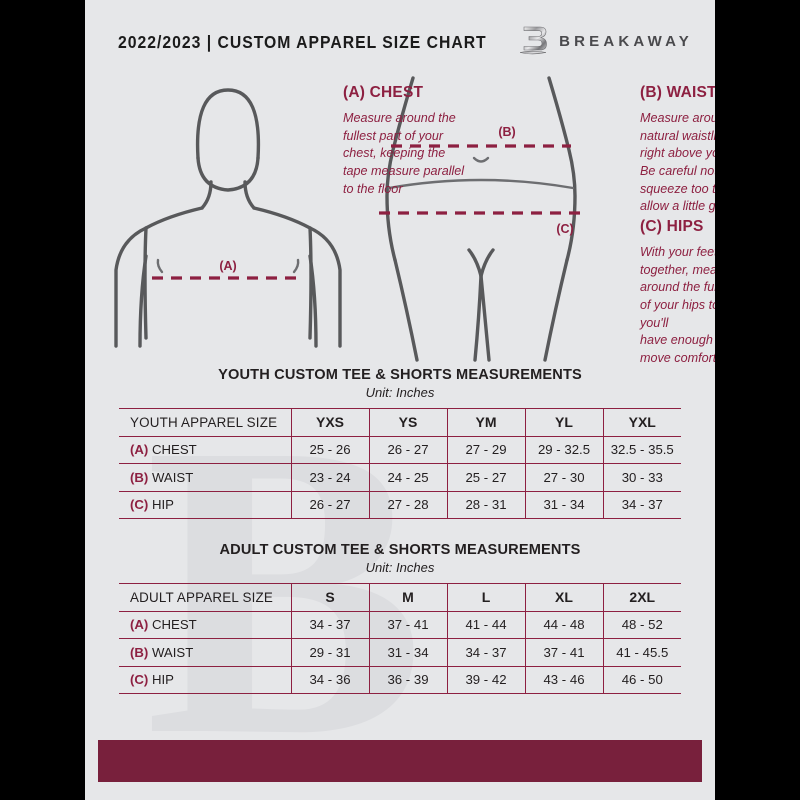 The height and width of the screenshot is (800, 800). I want to click on adult-row-hip-cell-4: 43 - 46, so click(564, 679).